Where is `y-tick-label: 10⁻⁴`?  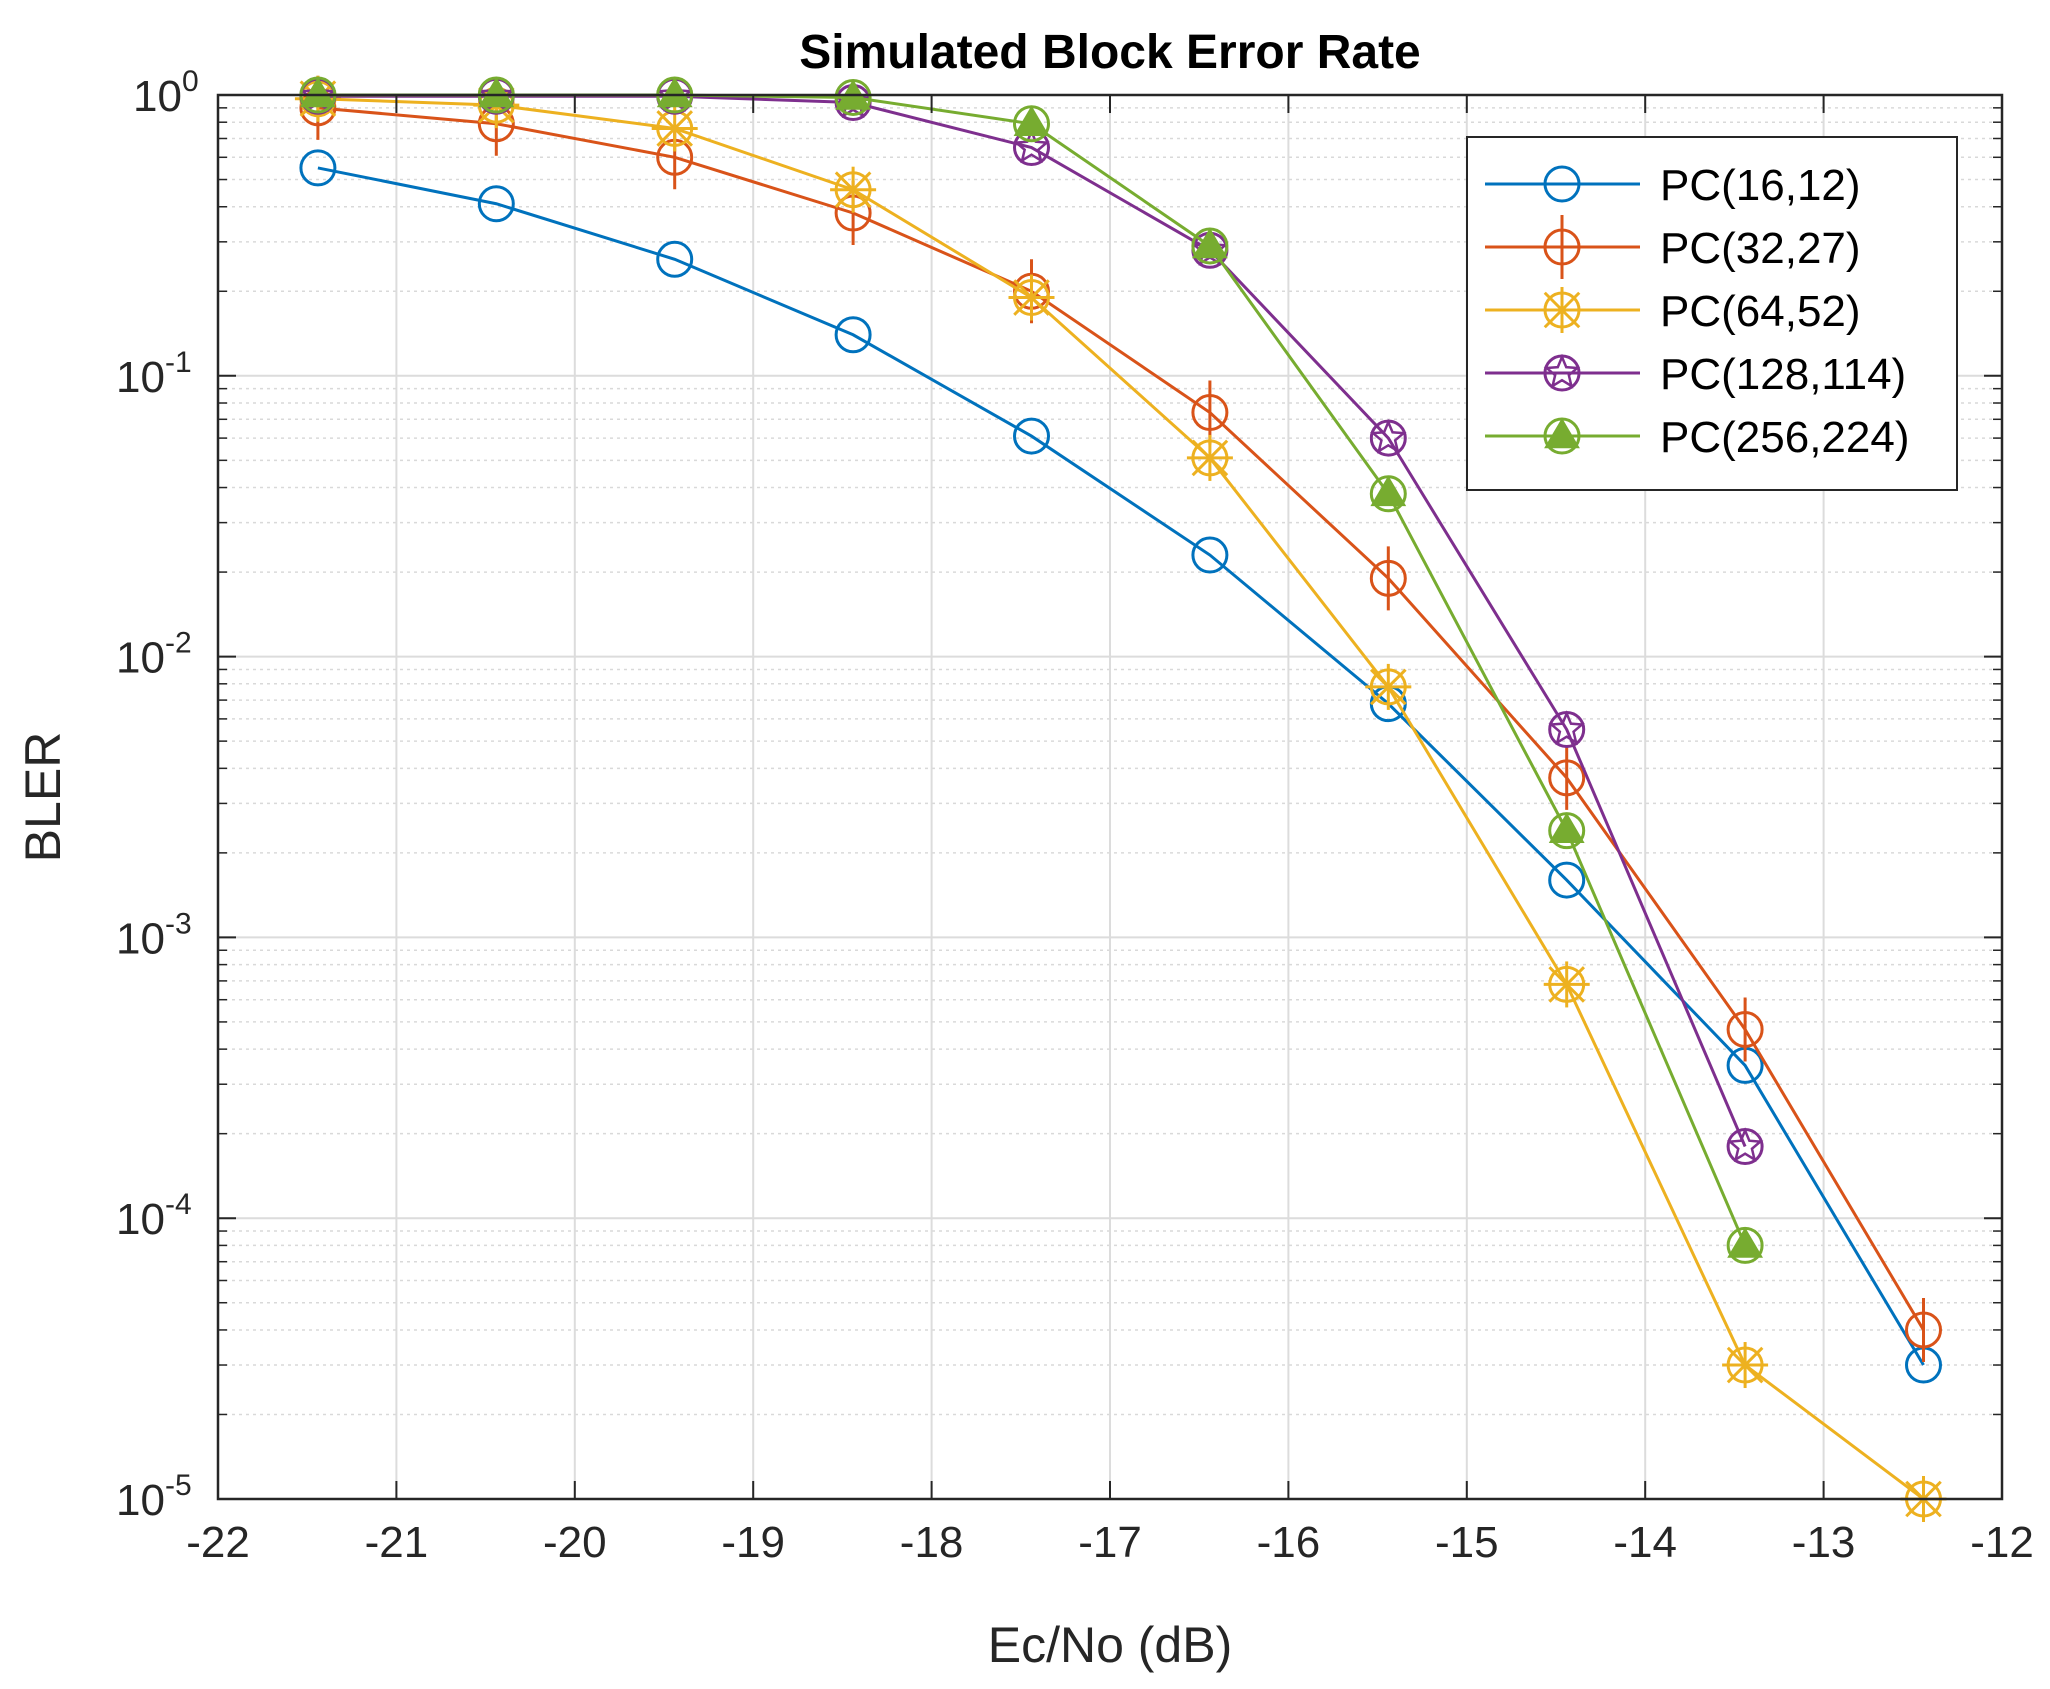 y-tick-label: 10⁻⁴ is located at coordinates (154, 1216).